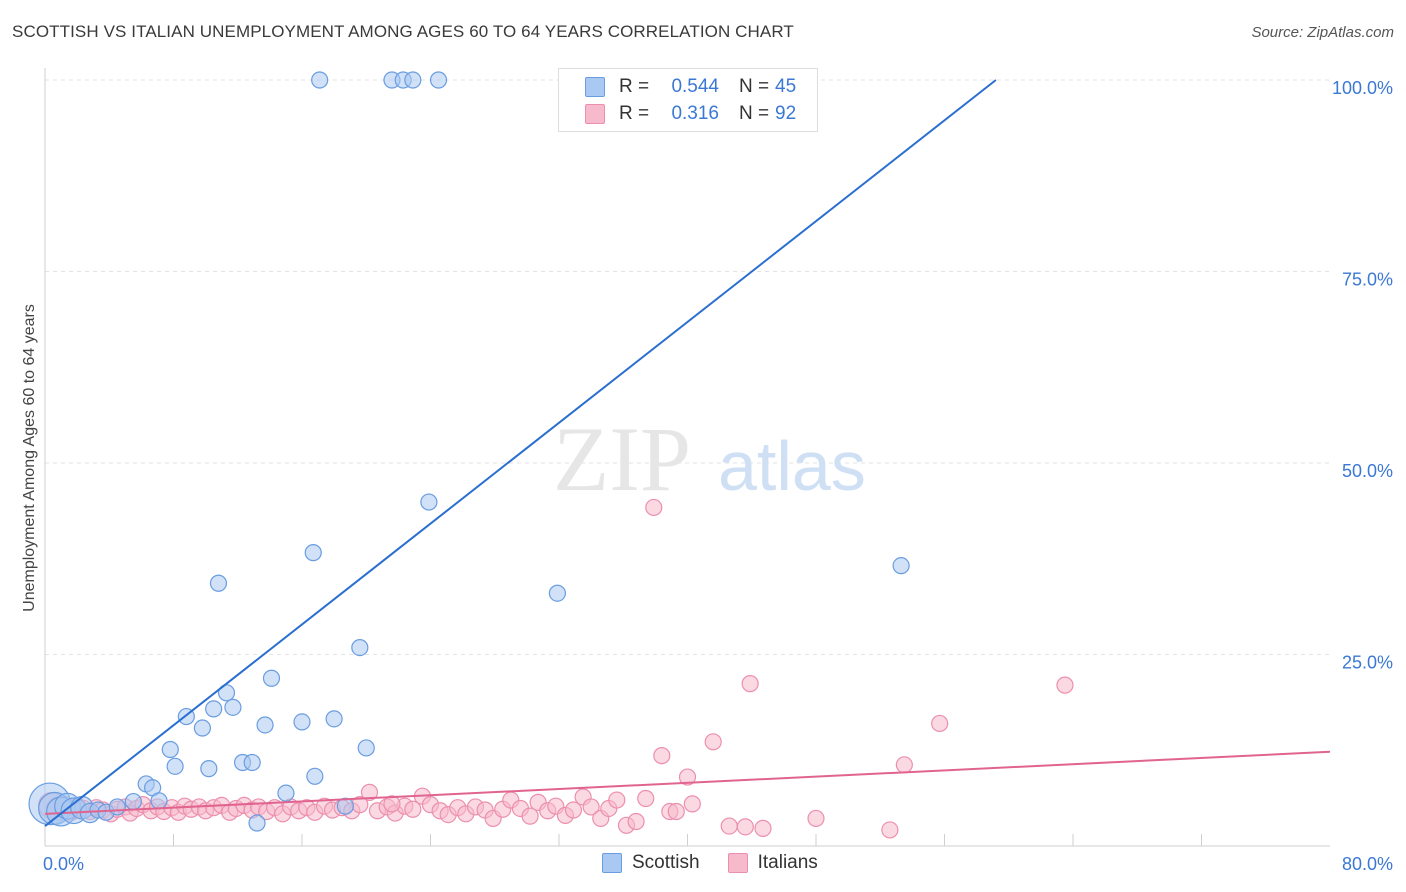  I want to click on legend-r-value: 0.544, so click(695, 86).